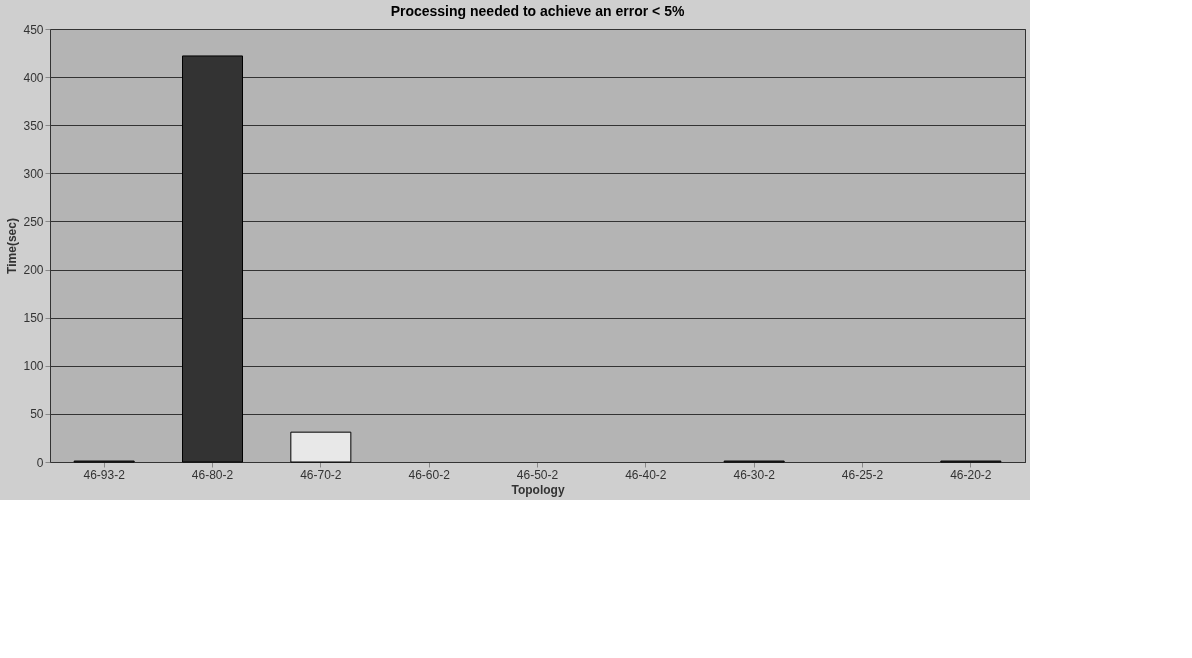 The height and width of the screenshot is (658, 1192). Describe the element at coordinates (646, 474) in the screenshot. I see `x-tick-label: 46-40-2` at that location.